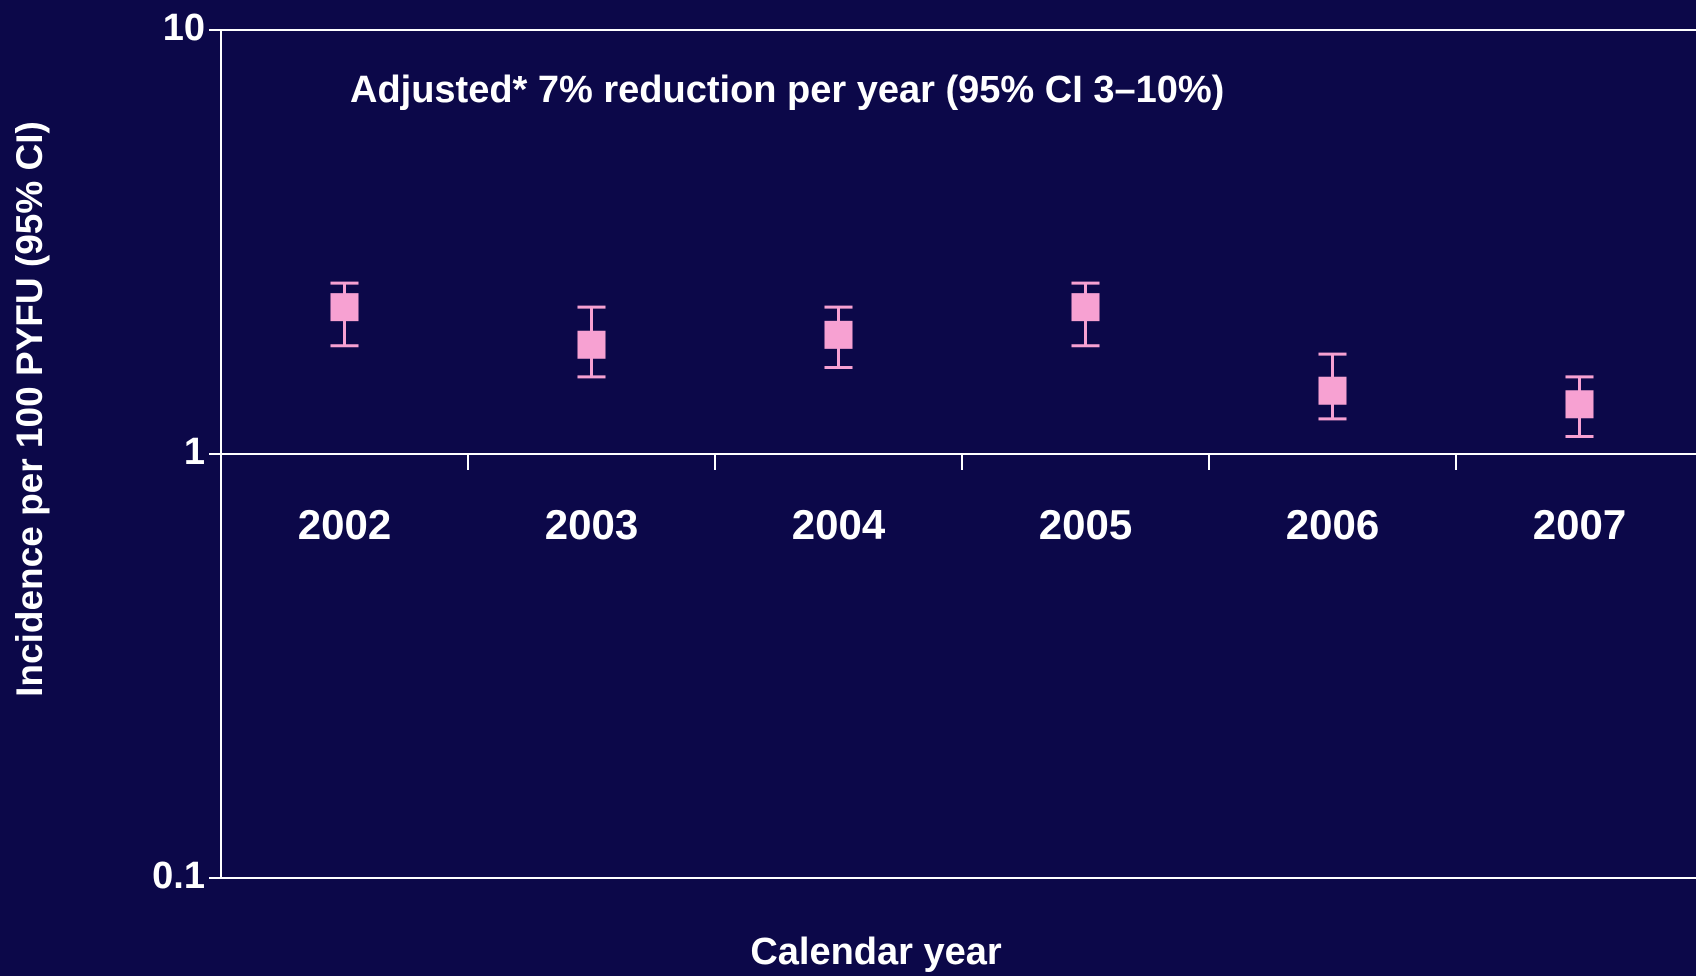  I want to click on x-tick-label: 2002, so click(344, 524).